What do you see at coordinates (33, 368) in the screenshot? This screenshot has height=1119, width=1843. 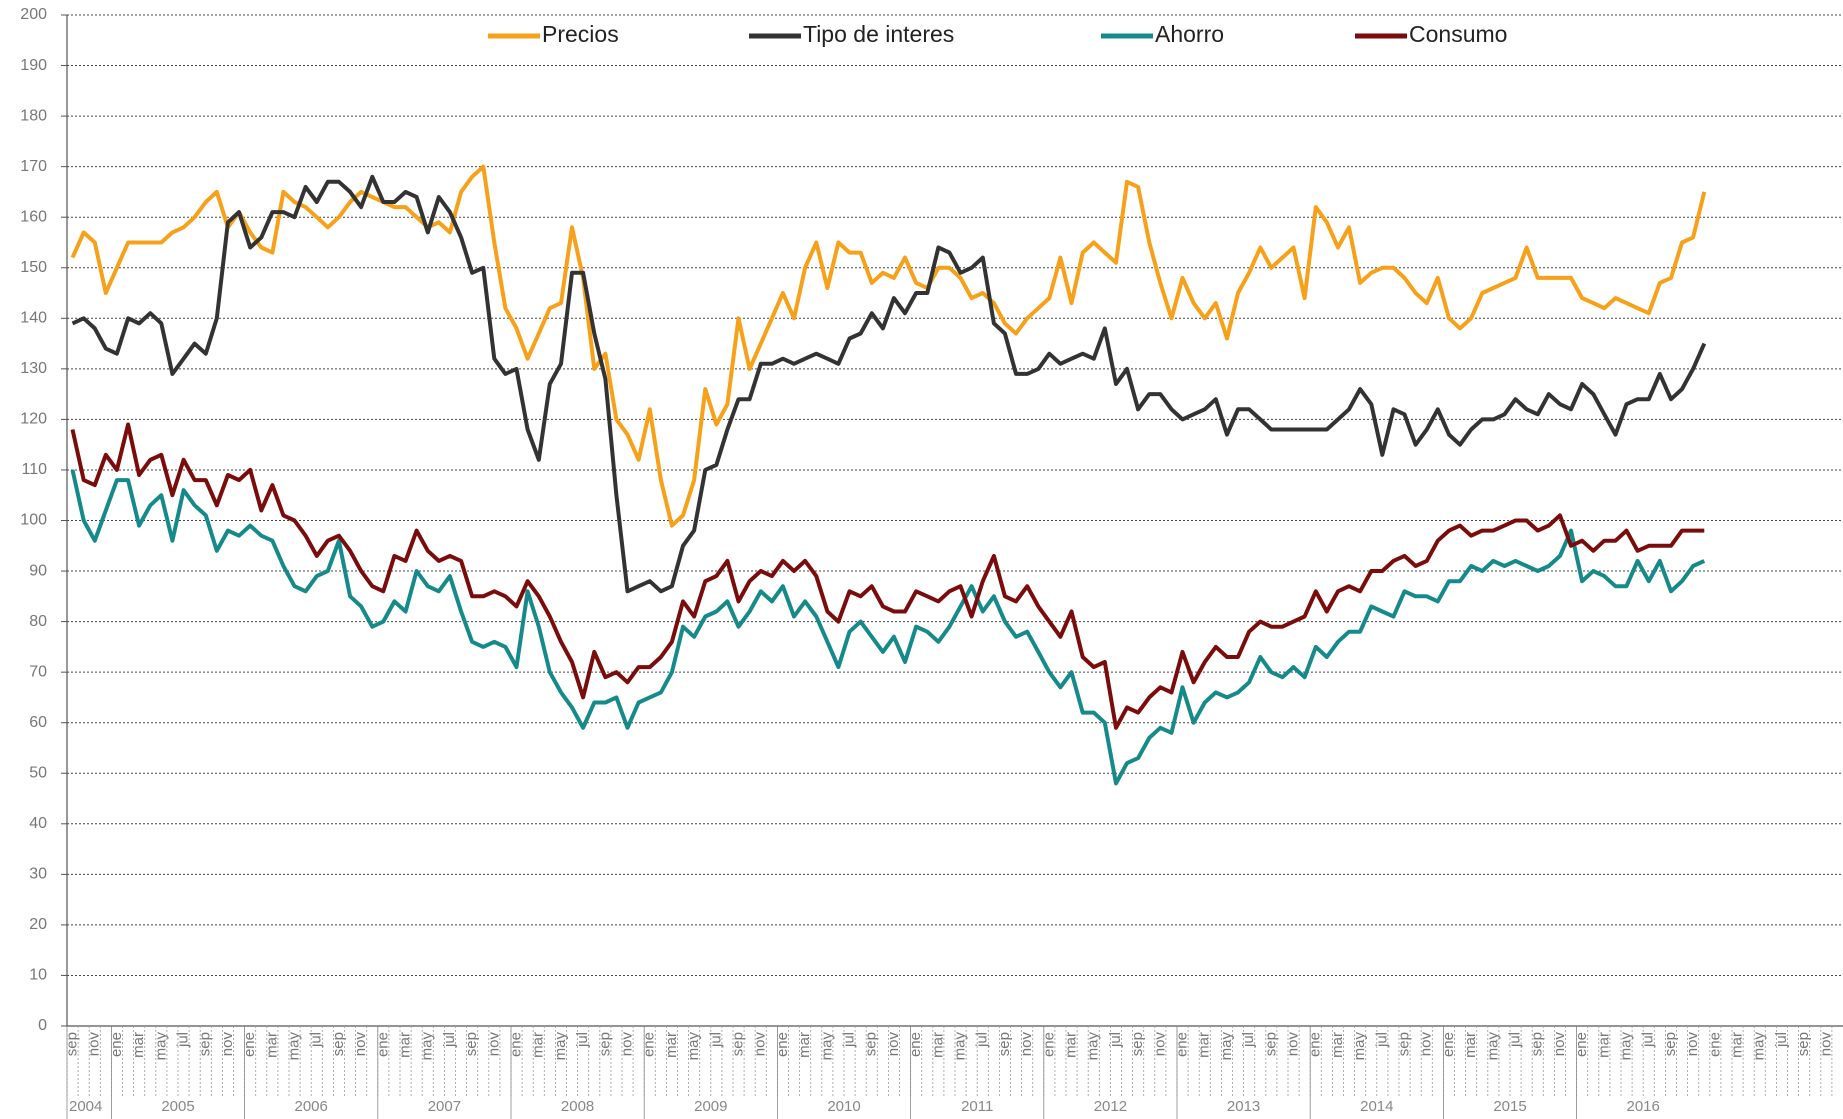 I see `y-tick-label: 130` at bounding box center [33, 368].